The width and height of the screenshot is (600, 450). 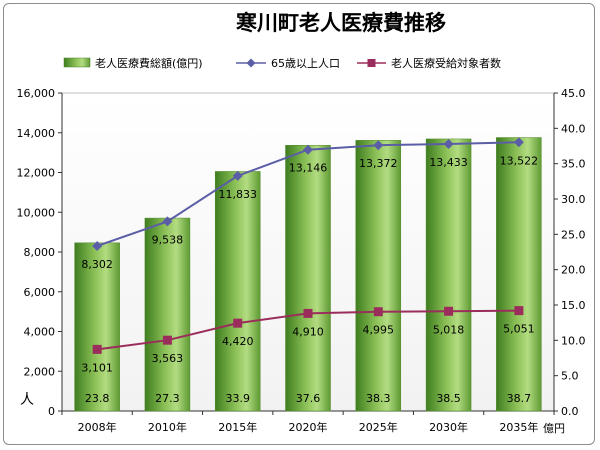 What do you see at coordinates (519, 160) in the screenshot?
I see `line-value-label: 13,522` at bounding box center [519, 160].